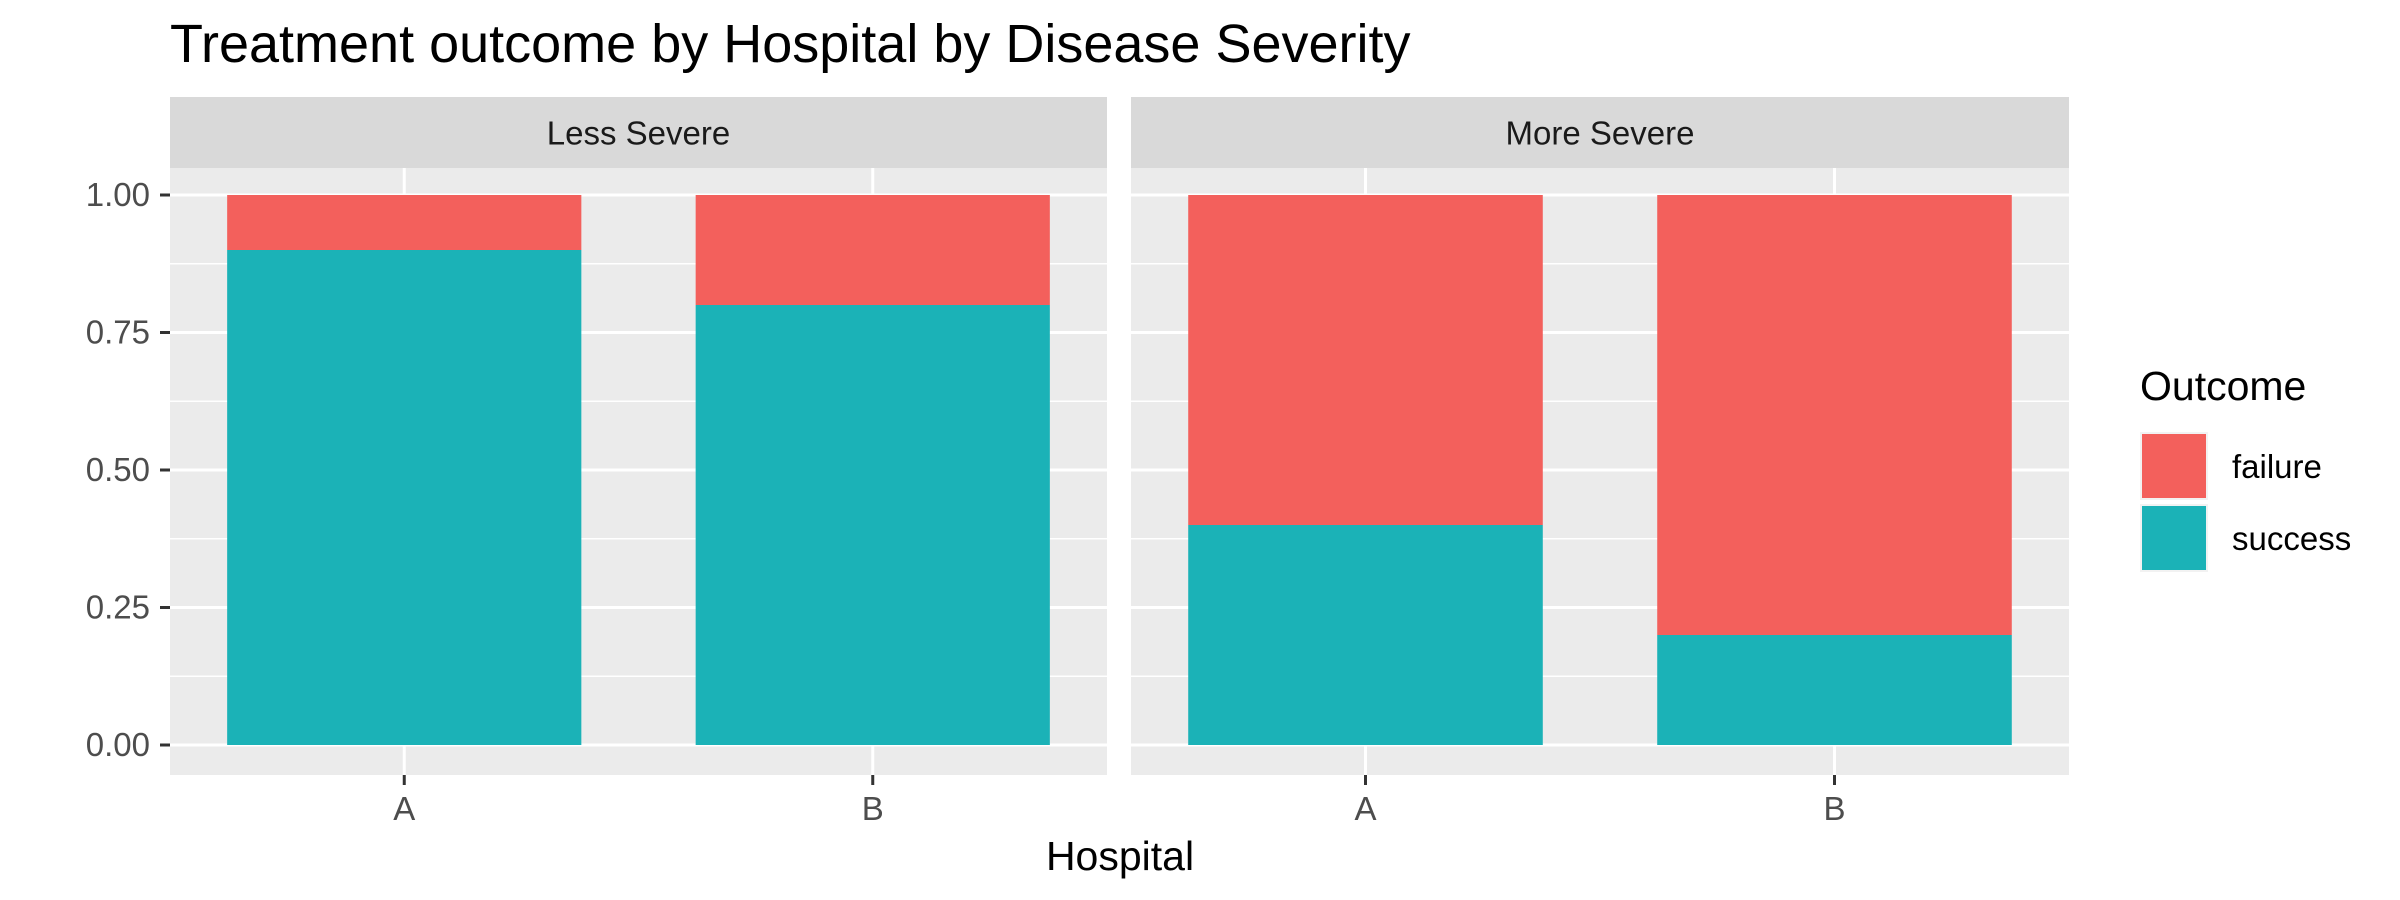  What do you see at coordinates (2291, 538) in the screenshot?
I see `legend-label-success: success` at bounding box center [2291, 538].